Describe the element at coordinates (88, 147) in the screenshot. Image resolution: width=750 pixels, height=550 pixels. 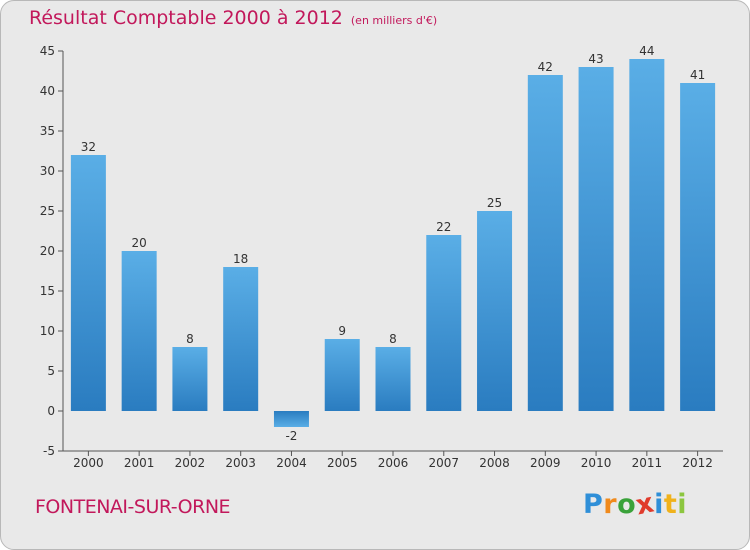
I see `bar-value-label: 32` at that location.